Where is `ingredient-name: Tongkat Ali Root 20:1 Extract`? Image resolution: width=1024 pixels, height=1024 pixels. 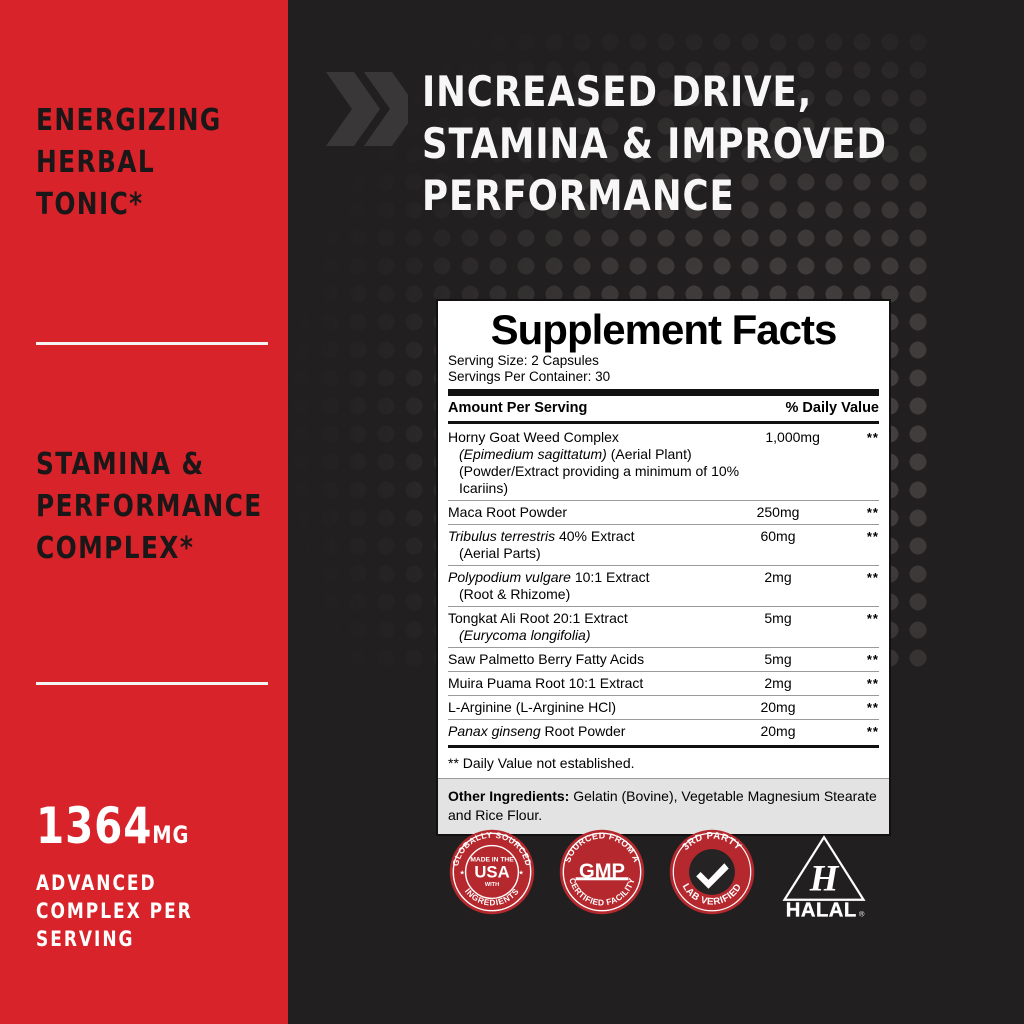 ingredient-name: Tongkat Ali Root 20:1 Extract is located at coordinates (538, 618).